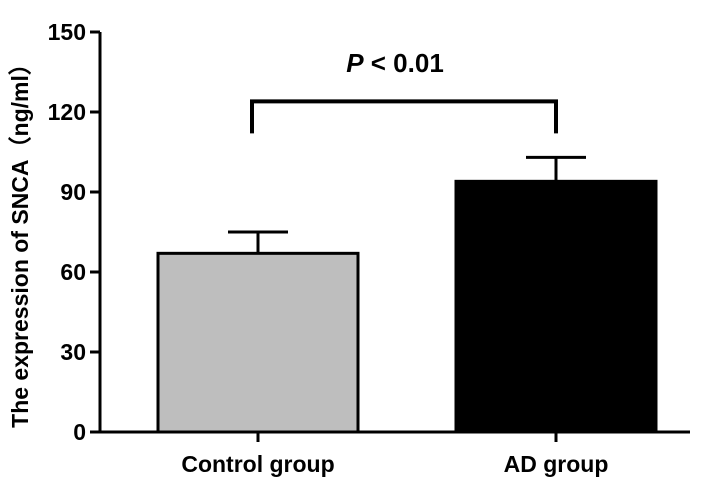 The width and height of the screenshot is (709, 480). I want to click on bar, so click(258, 342).